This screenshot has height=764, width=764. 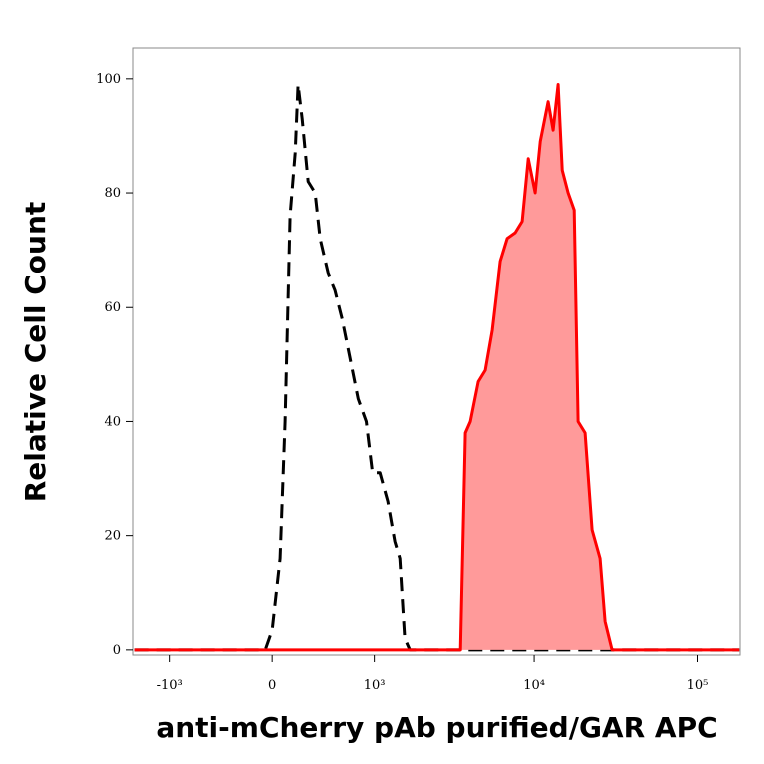 What do you see at coordinates (170, 685) in the screenshot?
I see `x-tick-label: -10³` at bounding box center [170, 685].